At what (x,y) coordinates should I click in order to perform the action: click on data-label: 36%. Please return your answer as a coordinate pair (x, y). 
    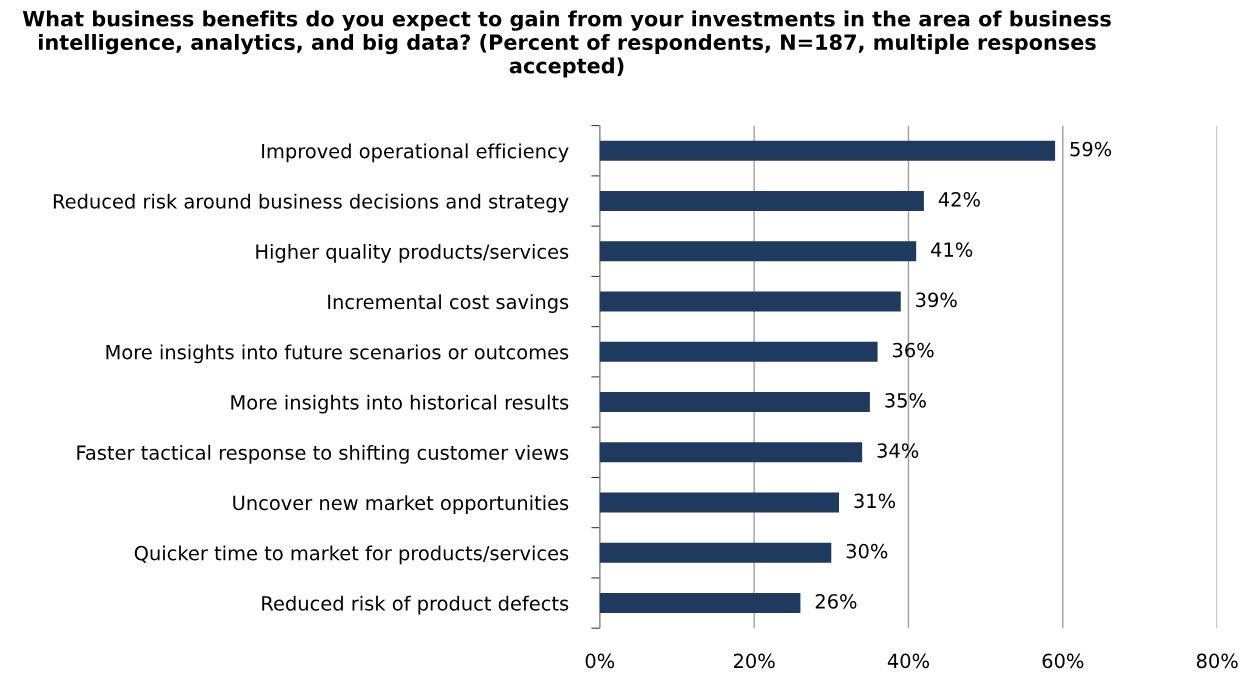
    Looking at the image, I should click on (913, 350).